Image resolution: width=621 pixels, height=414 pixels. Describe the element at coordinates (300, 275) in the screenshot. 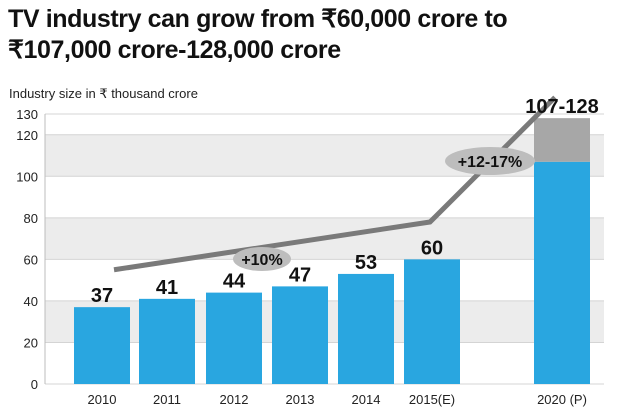

I see `data-label: 47` at that location.